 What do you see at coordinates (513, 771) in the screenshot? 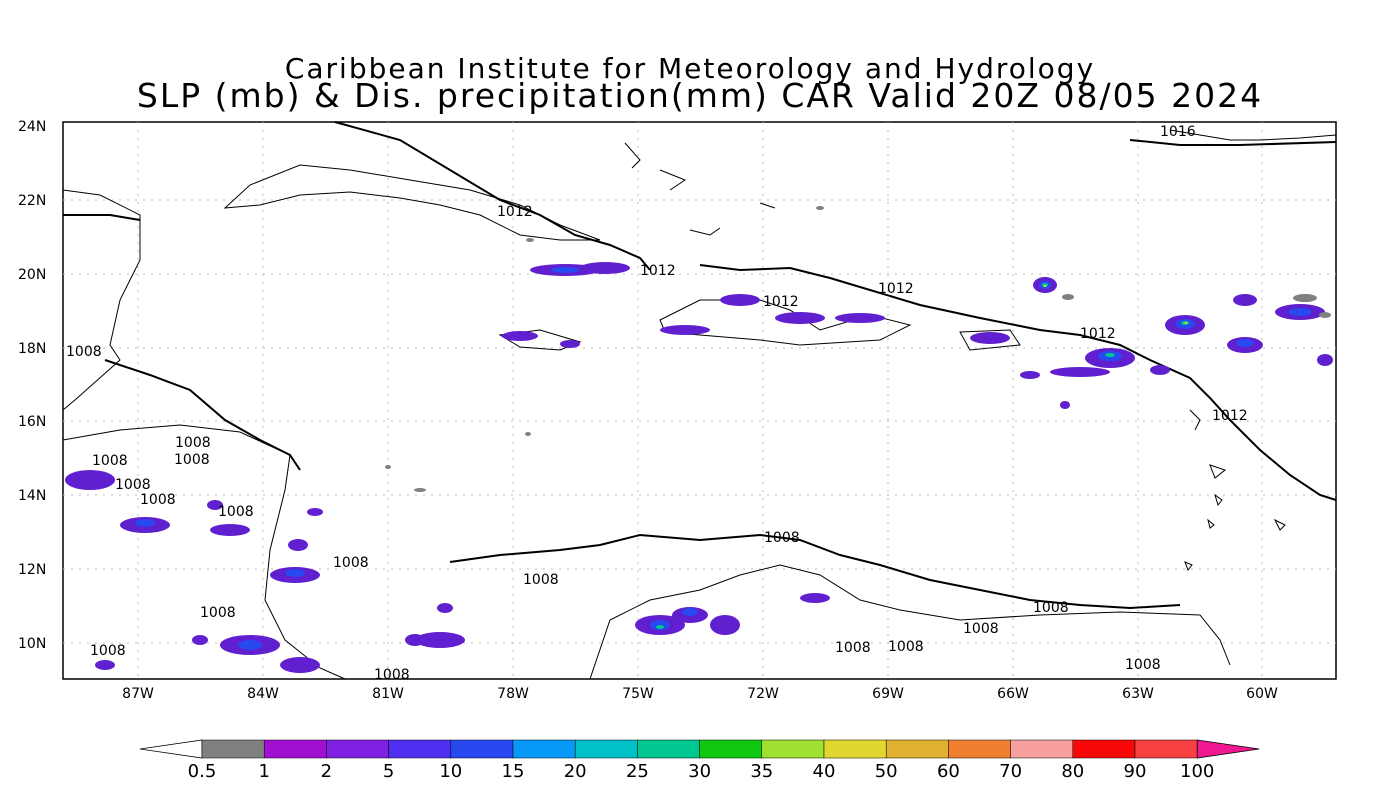
I see `colorbar-label: 15` at bounding box center [513, 771].